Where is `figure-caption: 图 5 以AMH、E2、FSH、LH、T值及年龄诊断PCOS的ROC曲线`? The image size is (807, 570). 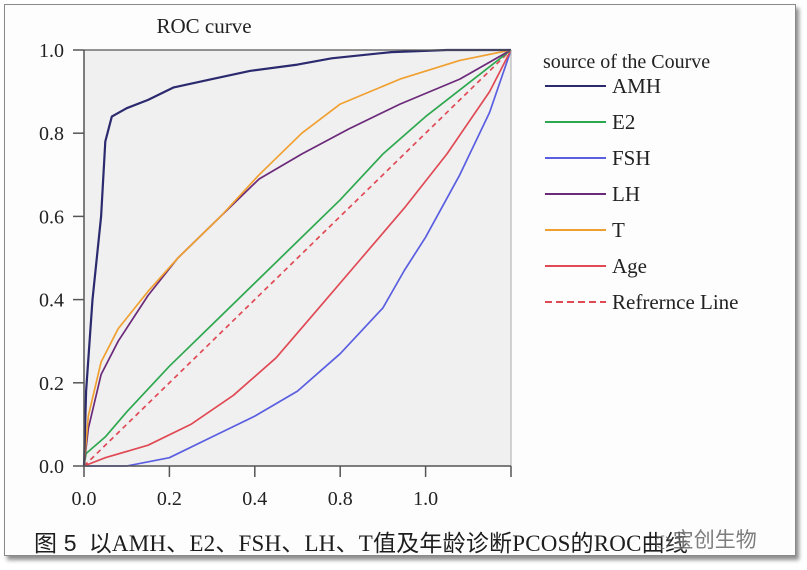
figure-caption: 图 5 以AMH、E2、FSH、LH、T值及年龄诊断PCOS的ROC曲线 is located at coordinates (361, 541).